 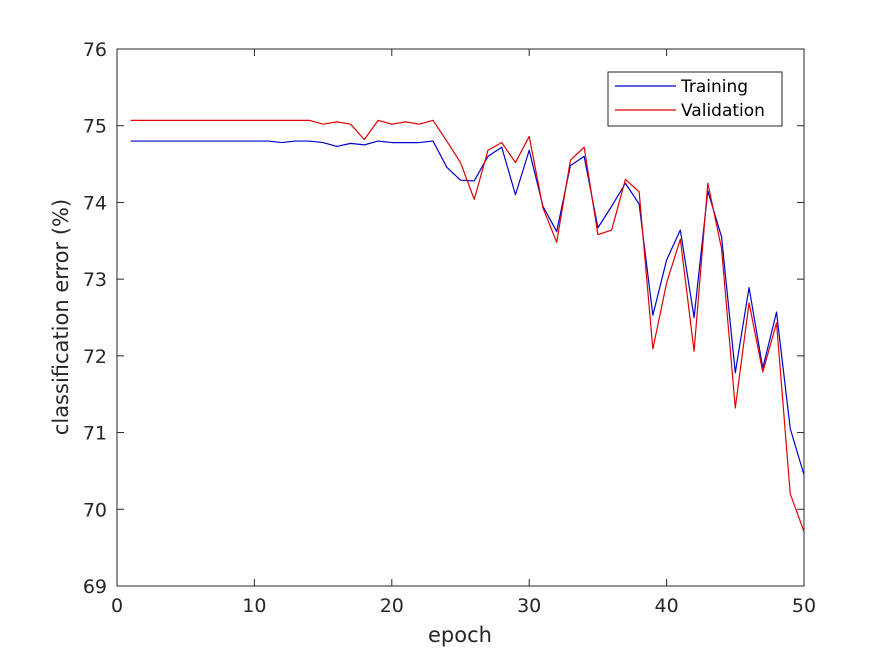 I want to click on y-tick-label: 74, so click(x=95, y=203).